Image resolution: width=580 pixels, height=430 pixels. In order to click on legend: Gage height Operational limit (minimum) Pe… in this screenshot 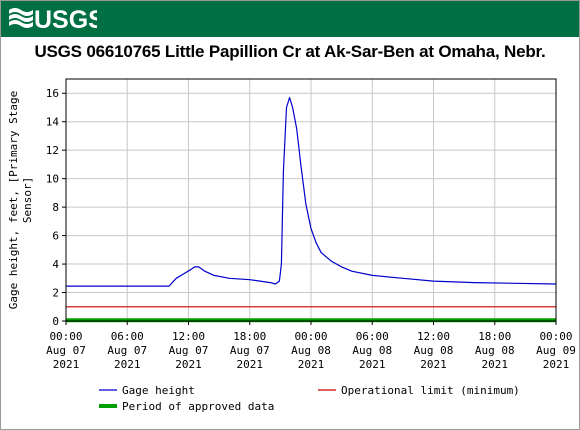, I will do `click(309, 398)`.